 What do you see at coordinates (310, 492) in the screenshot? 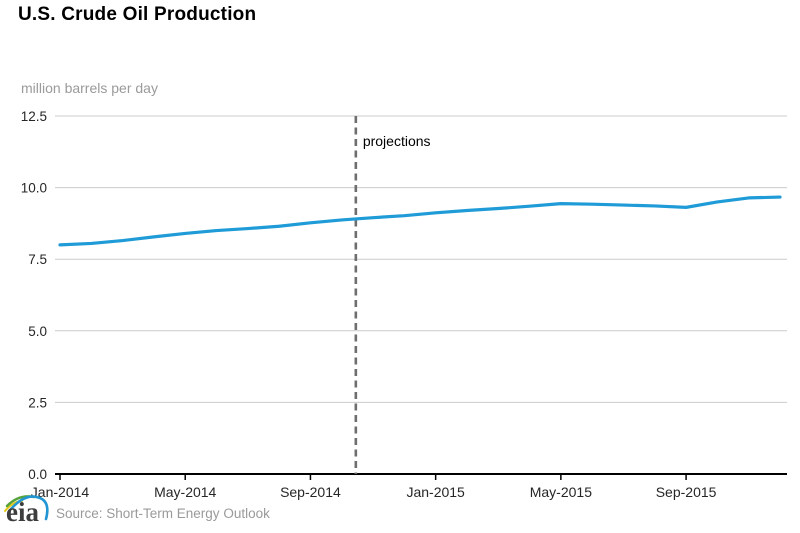
I see `x-tick-label: Sep-2014` at bounding box center [310, 492].